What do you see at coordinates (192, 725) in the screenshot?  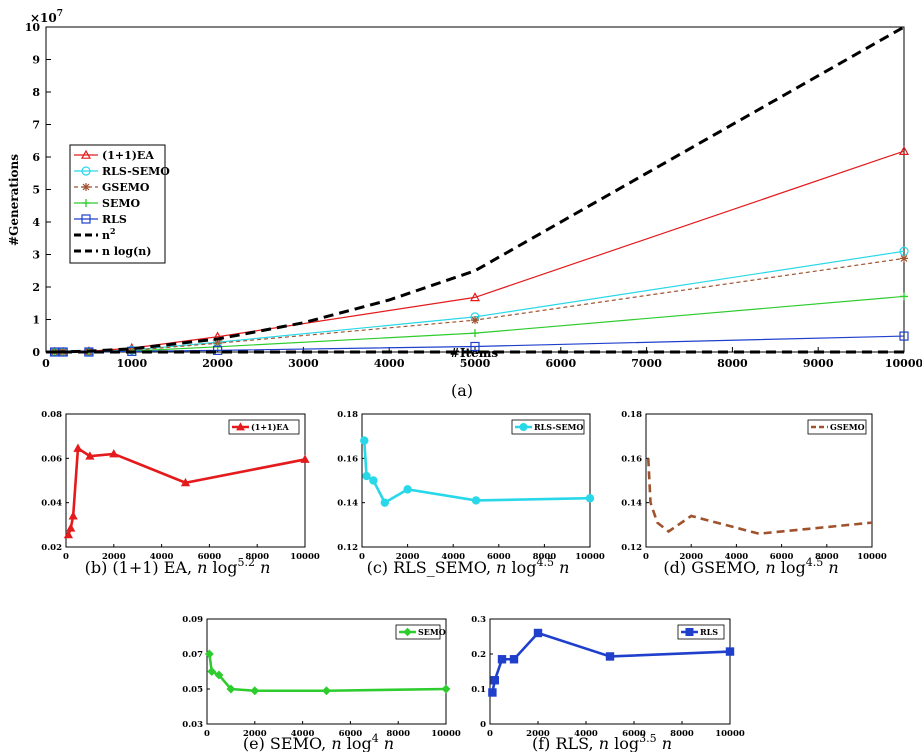 I see `subplot-y-tick-label: 0.03` at bounding box center [192, 725].